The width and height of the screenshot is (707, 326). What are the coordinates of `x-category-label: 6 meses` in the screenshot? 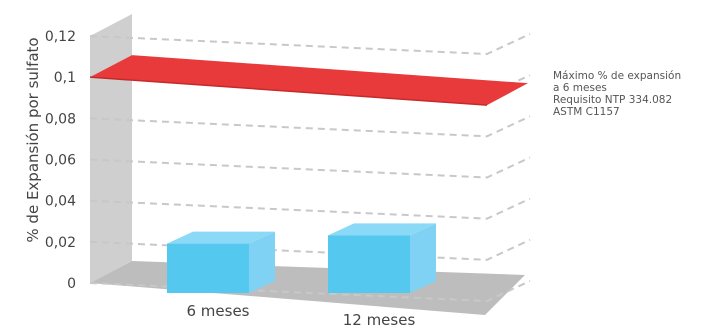 It's located at (217, 311).